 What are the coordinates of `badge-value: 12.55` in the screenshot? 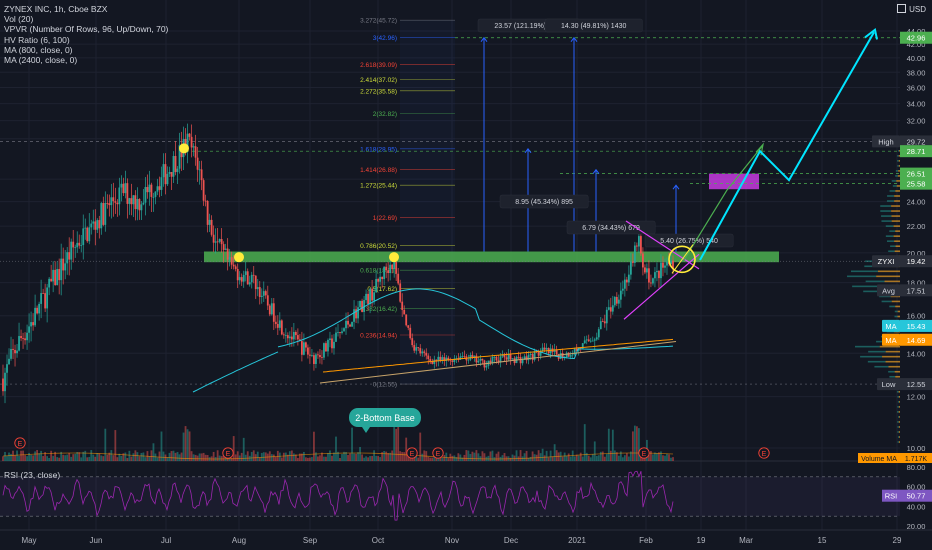 It's located at (916, 384).